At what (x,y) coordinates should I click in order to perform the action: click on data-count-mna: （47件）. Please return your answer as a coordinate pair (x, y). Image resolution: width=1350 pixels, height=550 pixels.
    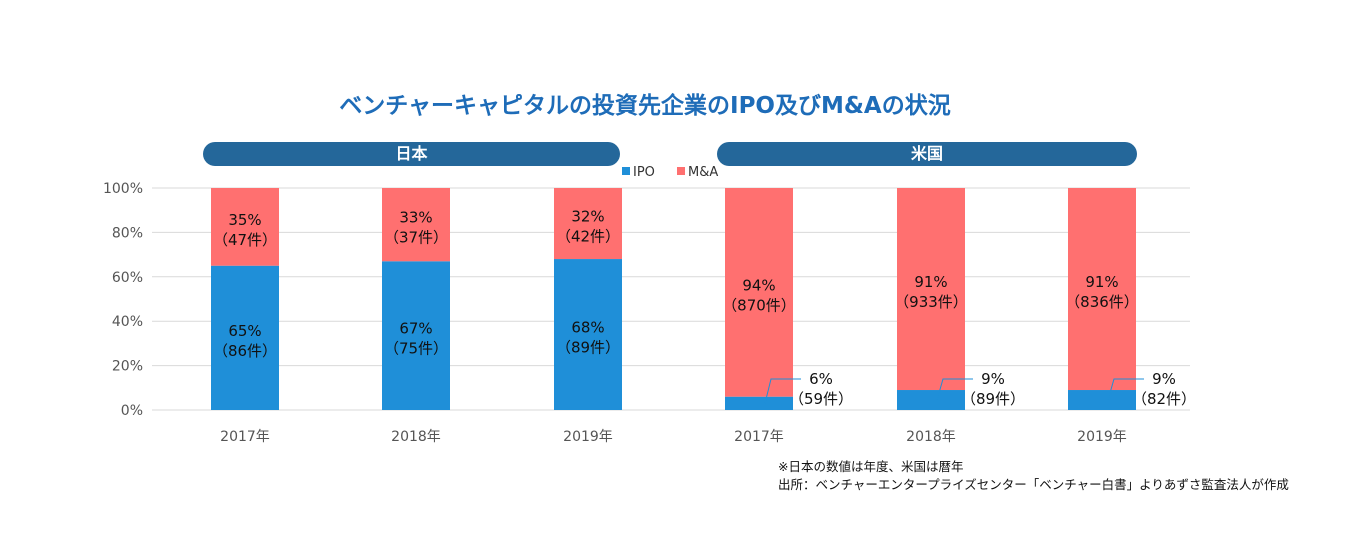
    Looking at the image, I should click on (245, 240).